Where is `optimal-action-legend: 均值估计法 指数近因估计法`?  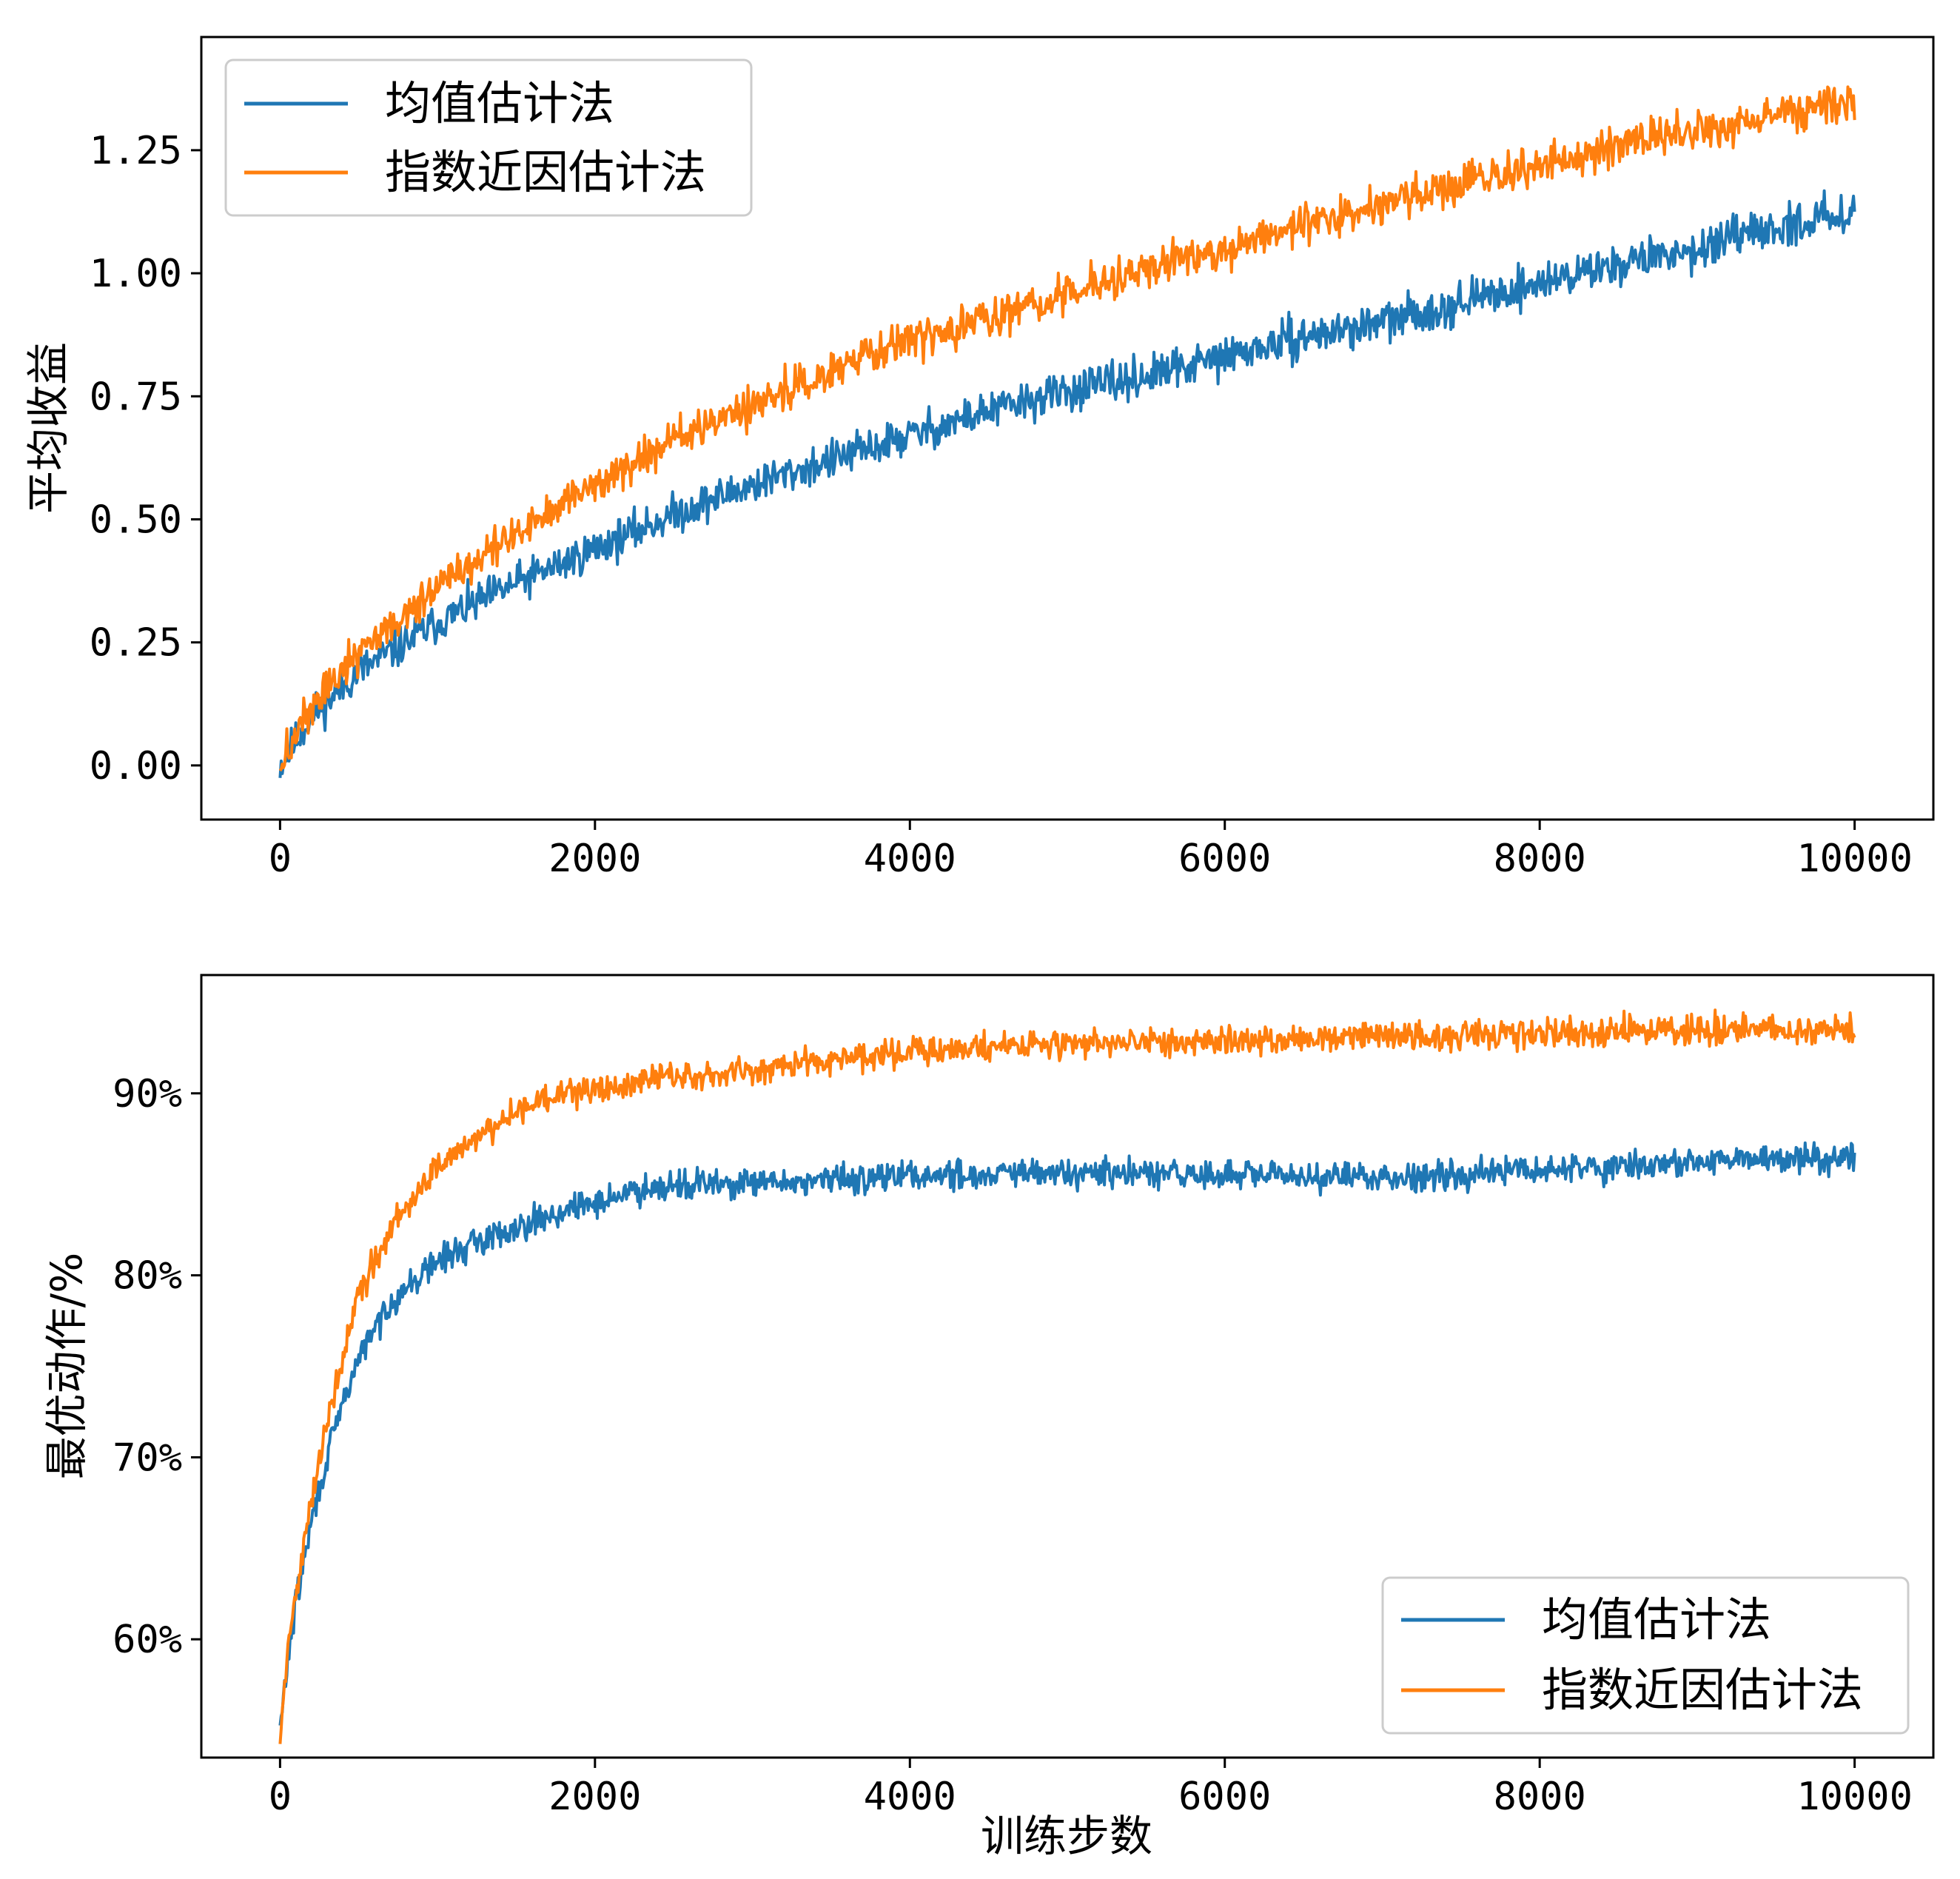
optimal-action-legend: 均值估计法 指数近因估计法 is located at coordinates (1646, 1655).